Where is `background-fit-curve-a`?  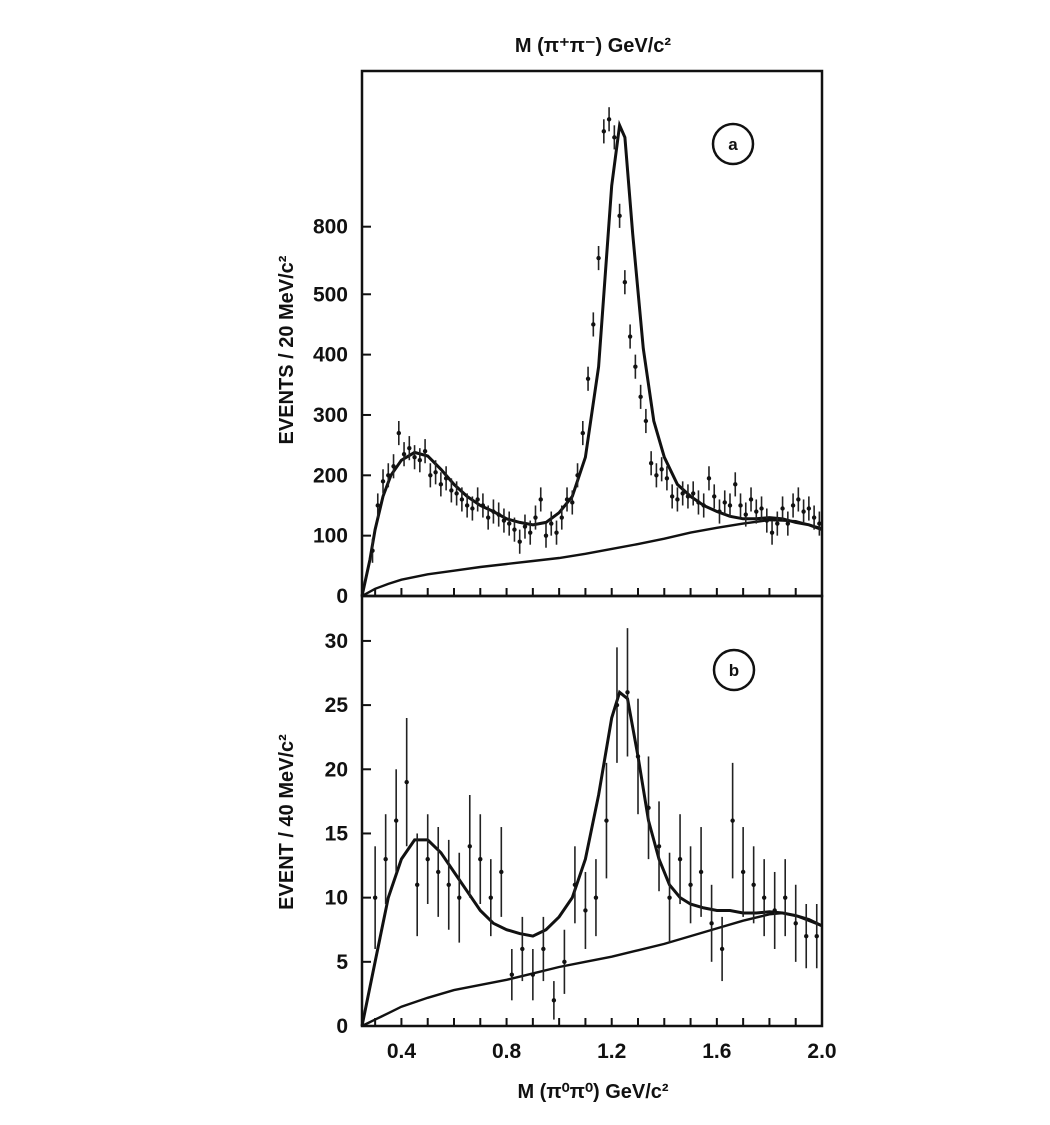 background-fit-curve-a is located at coordinates (592, 558).